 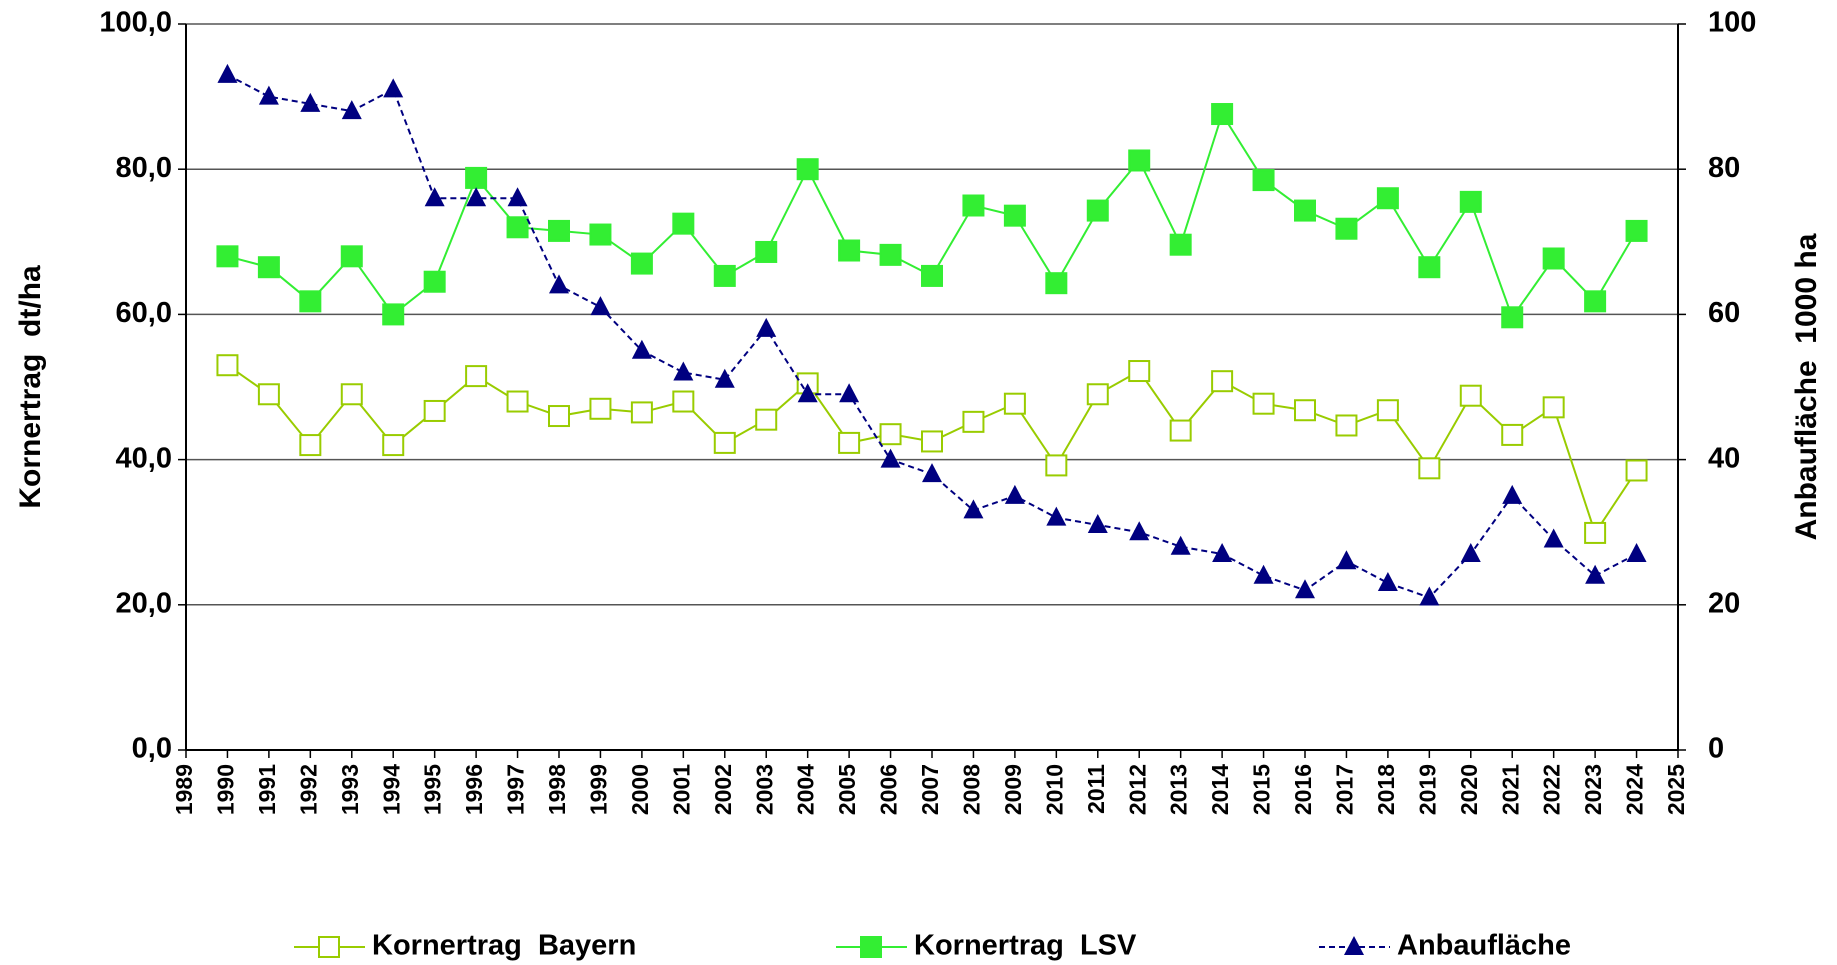 What do you see at coordinates (1345, 789) in the screenshot?
I see `x-tick-label: 2017` at bounding box center [1345, 789].